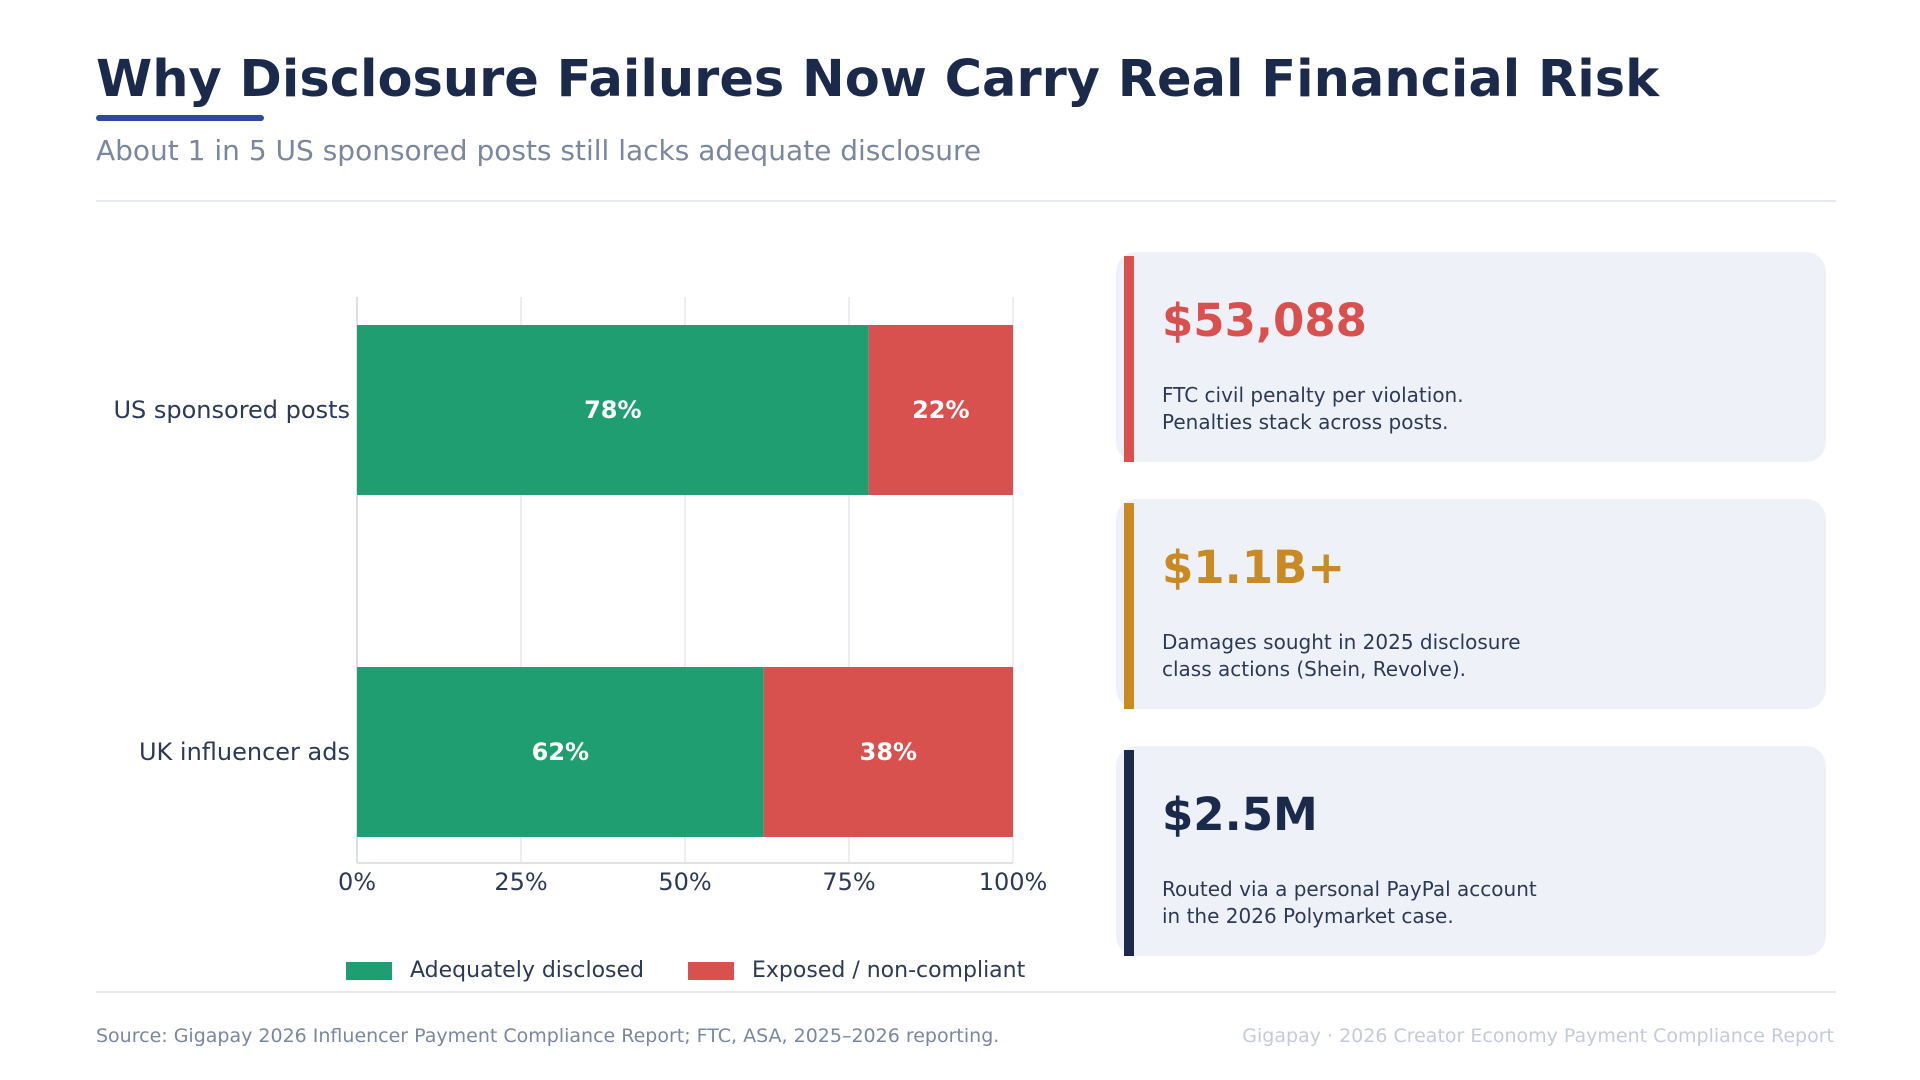  What do you see at coordinates (1254, 567) in the screenshot?
I see `stat-value: $1.1B+` at bounding box center [1254, 567].